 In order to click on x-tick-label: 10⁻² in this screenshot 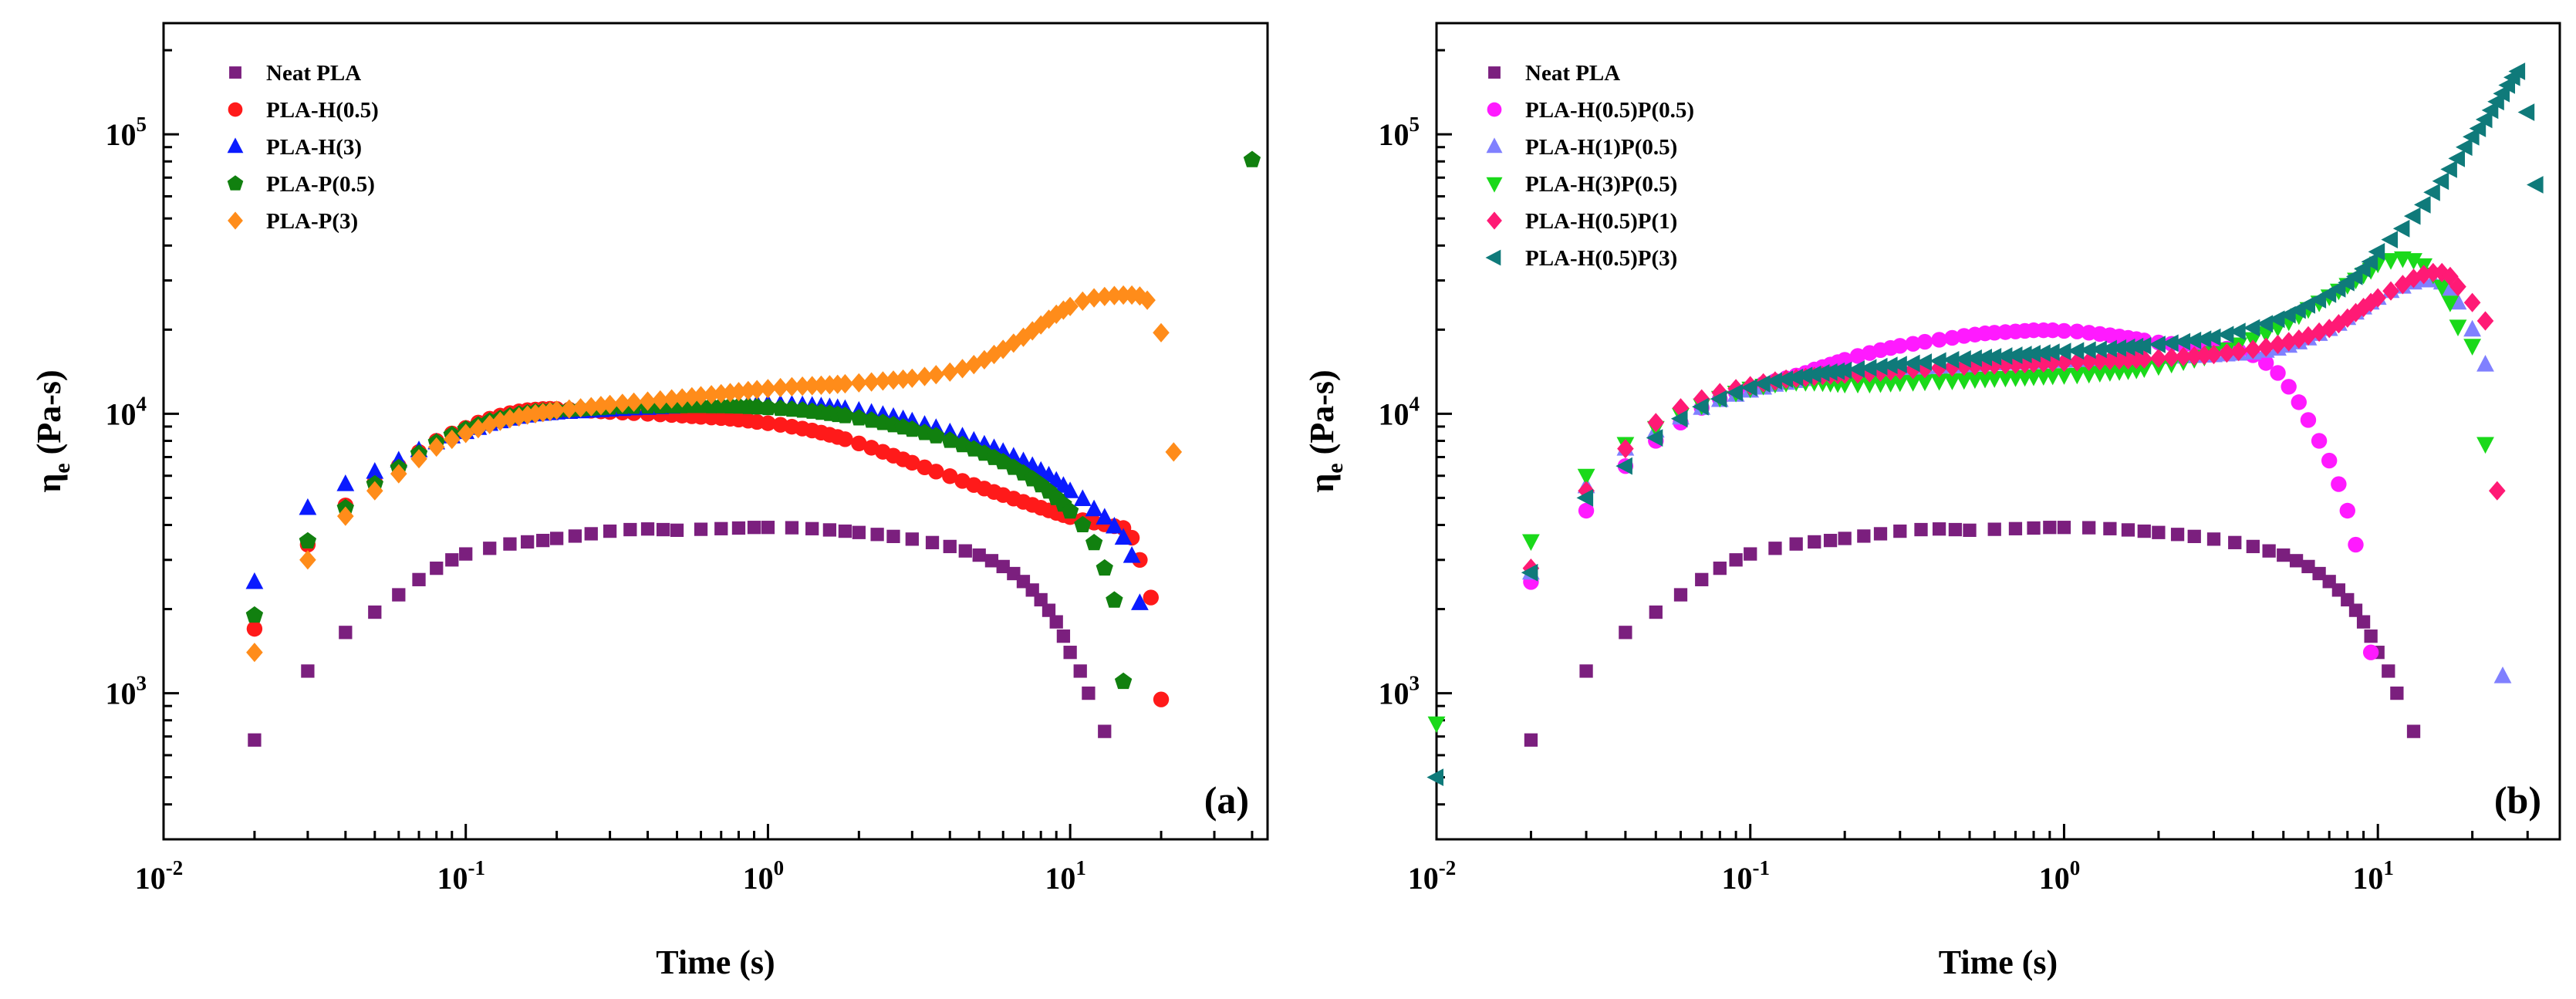, I will do `click(159, 876)`.